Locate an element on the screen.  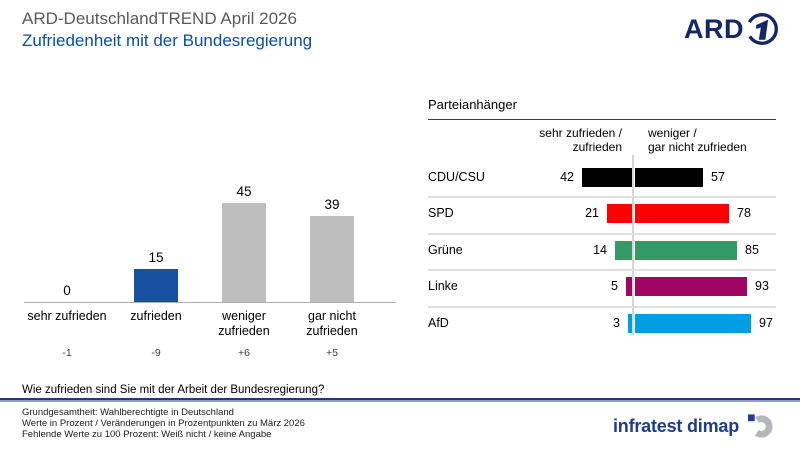
bar-gar-nicht-zufrieden is located at coordinates (332, 259).